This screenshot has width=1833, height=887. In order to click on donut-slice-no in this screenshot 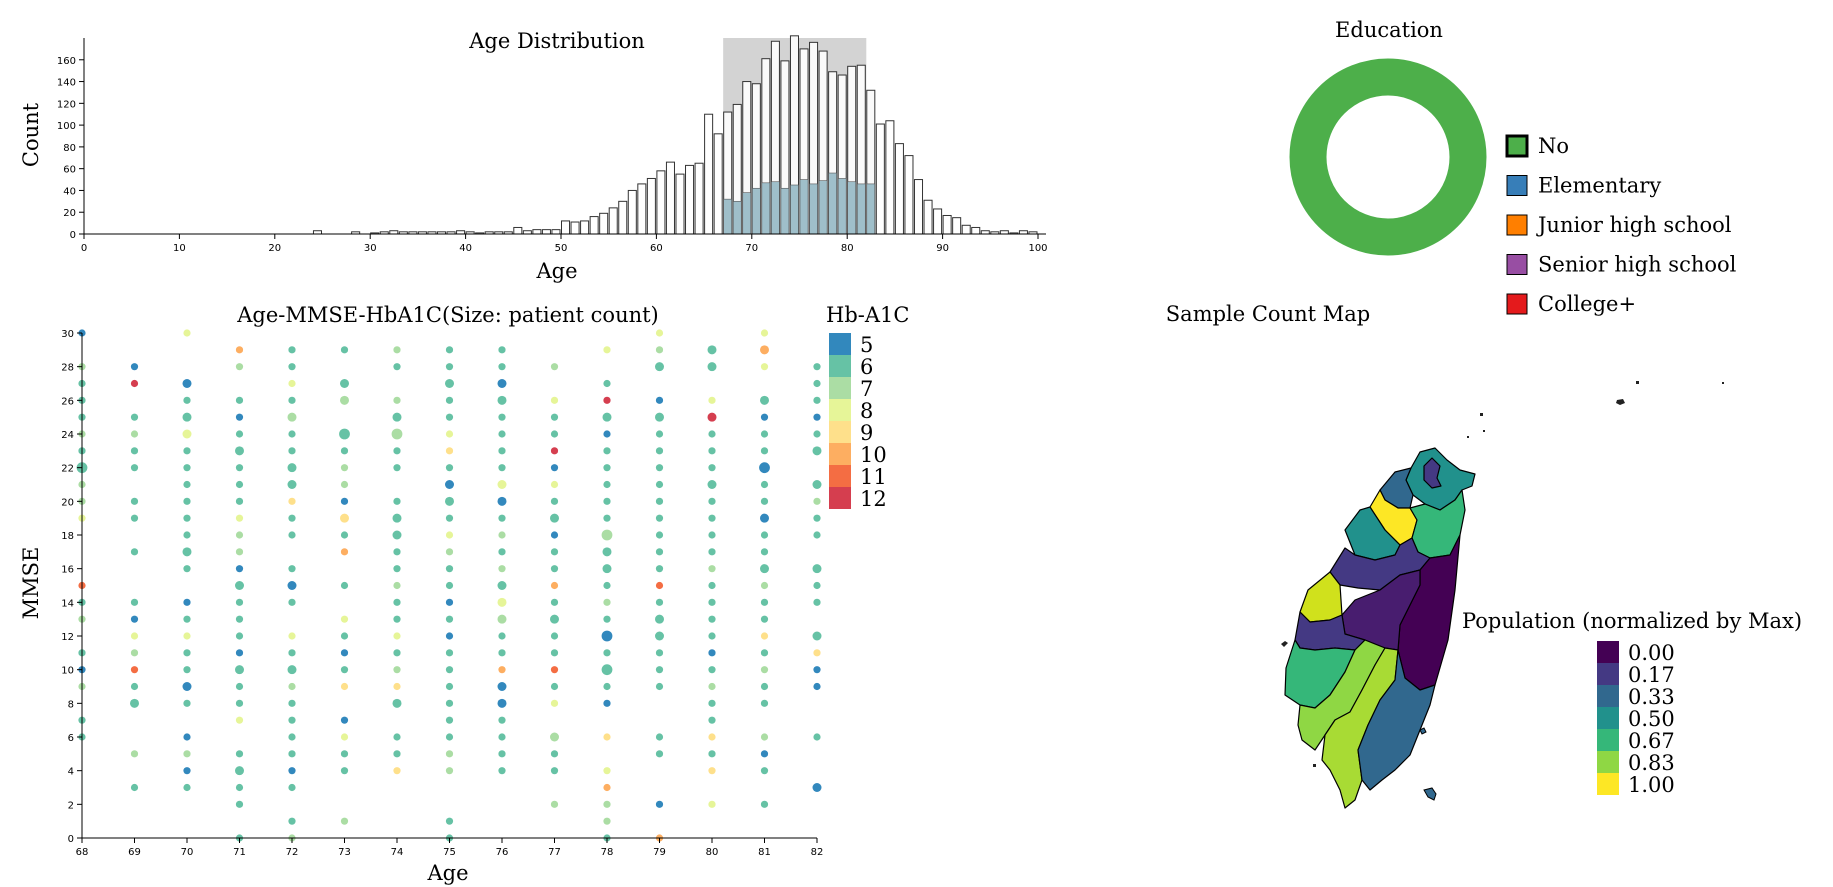, I will do `click(1388, 157)`.